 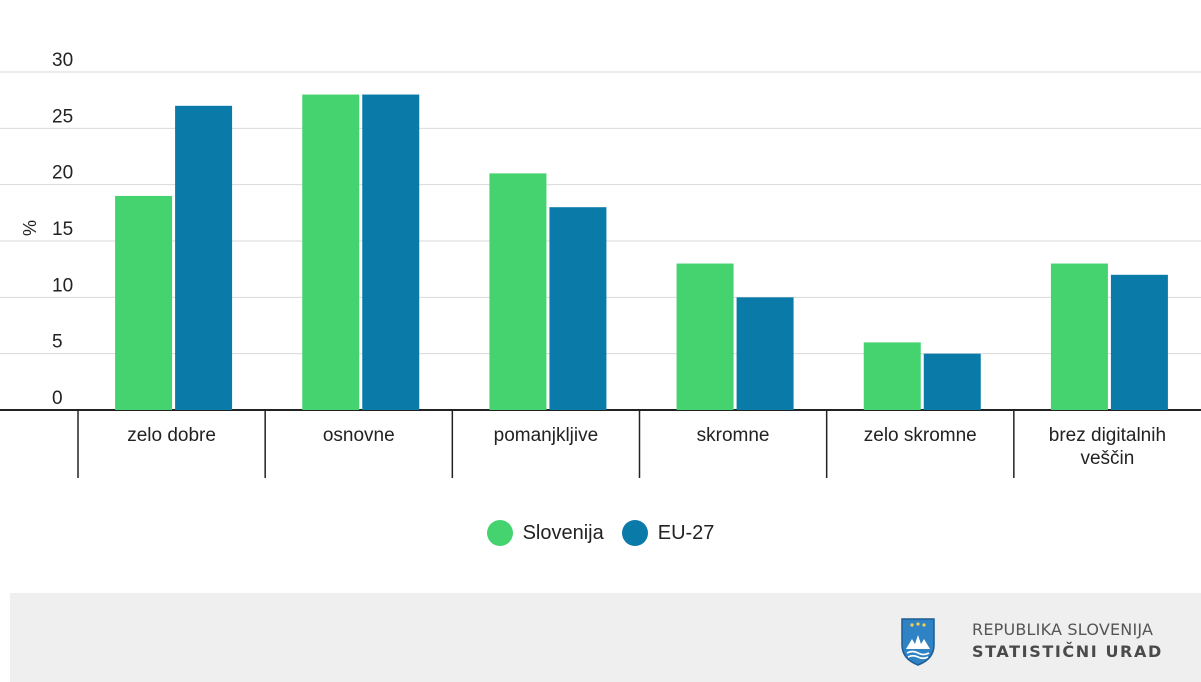 What do you see at coordinates (563, 532) in the screenshot?
I see `legend-label-slovenija: Slovenija` at bounding box center [563, 532].